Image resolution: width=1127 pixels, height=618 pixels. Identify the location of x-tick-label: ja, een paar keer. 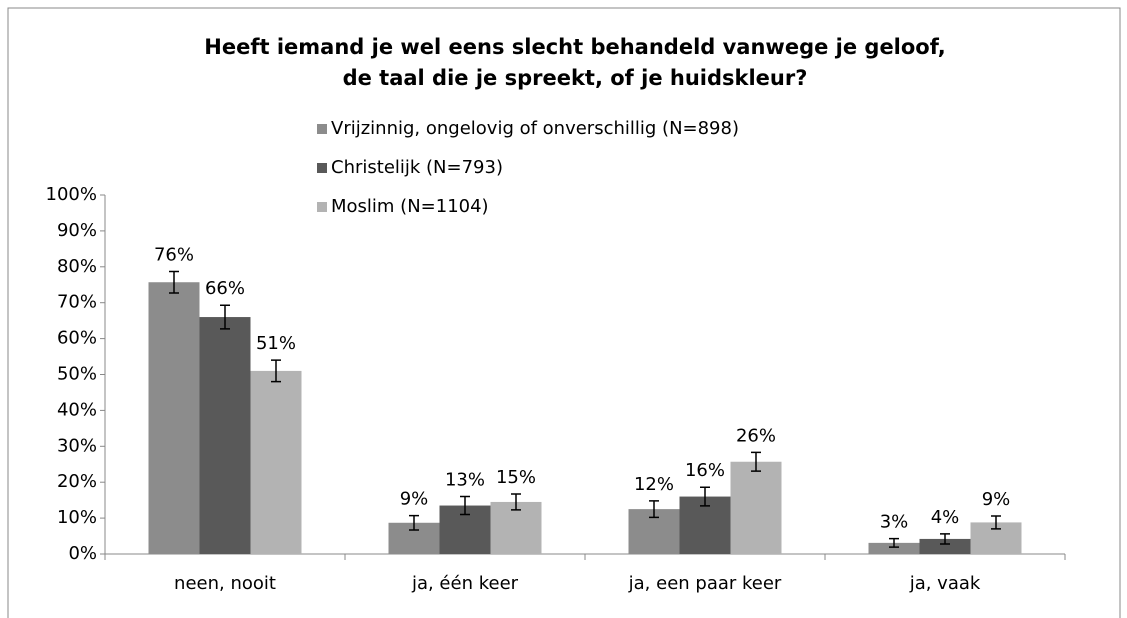
(705, 583).